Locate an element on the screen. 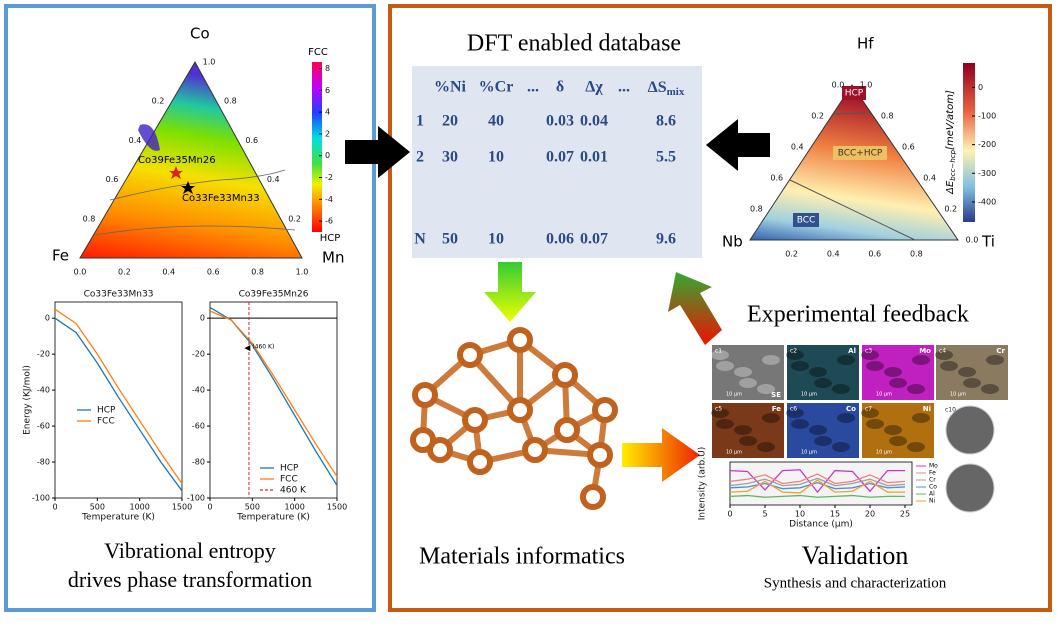  ternary-tick-label: 0.2 is located at coordinates (294, 218).